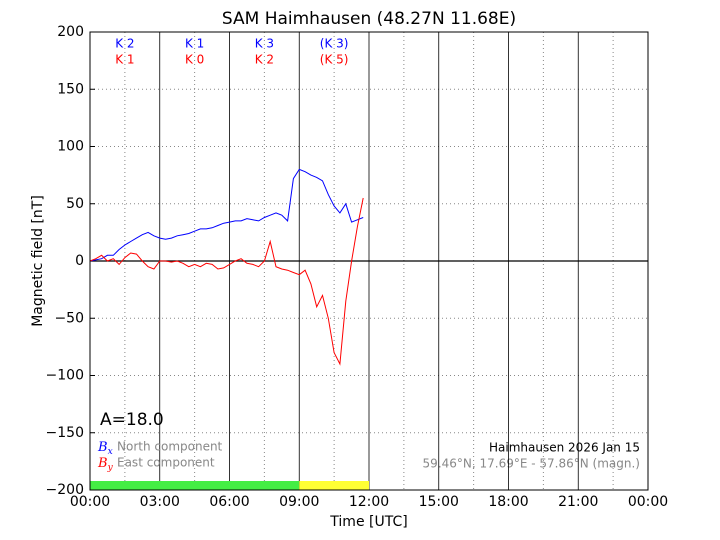 The height and width of the screenshot is (540, 720). I want to click on legend-symbol: Bx, so click(105, 448).